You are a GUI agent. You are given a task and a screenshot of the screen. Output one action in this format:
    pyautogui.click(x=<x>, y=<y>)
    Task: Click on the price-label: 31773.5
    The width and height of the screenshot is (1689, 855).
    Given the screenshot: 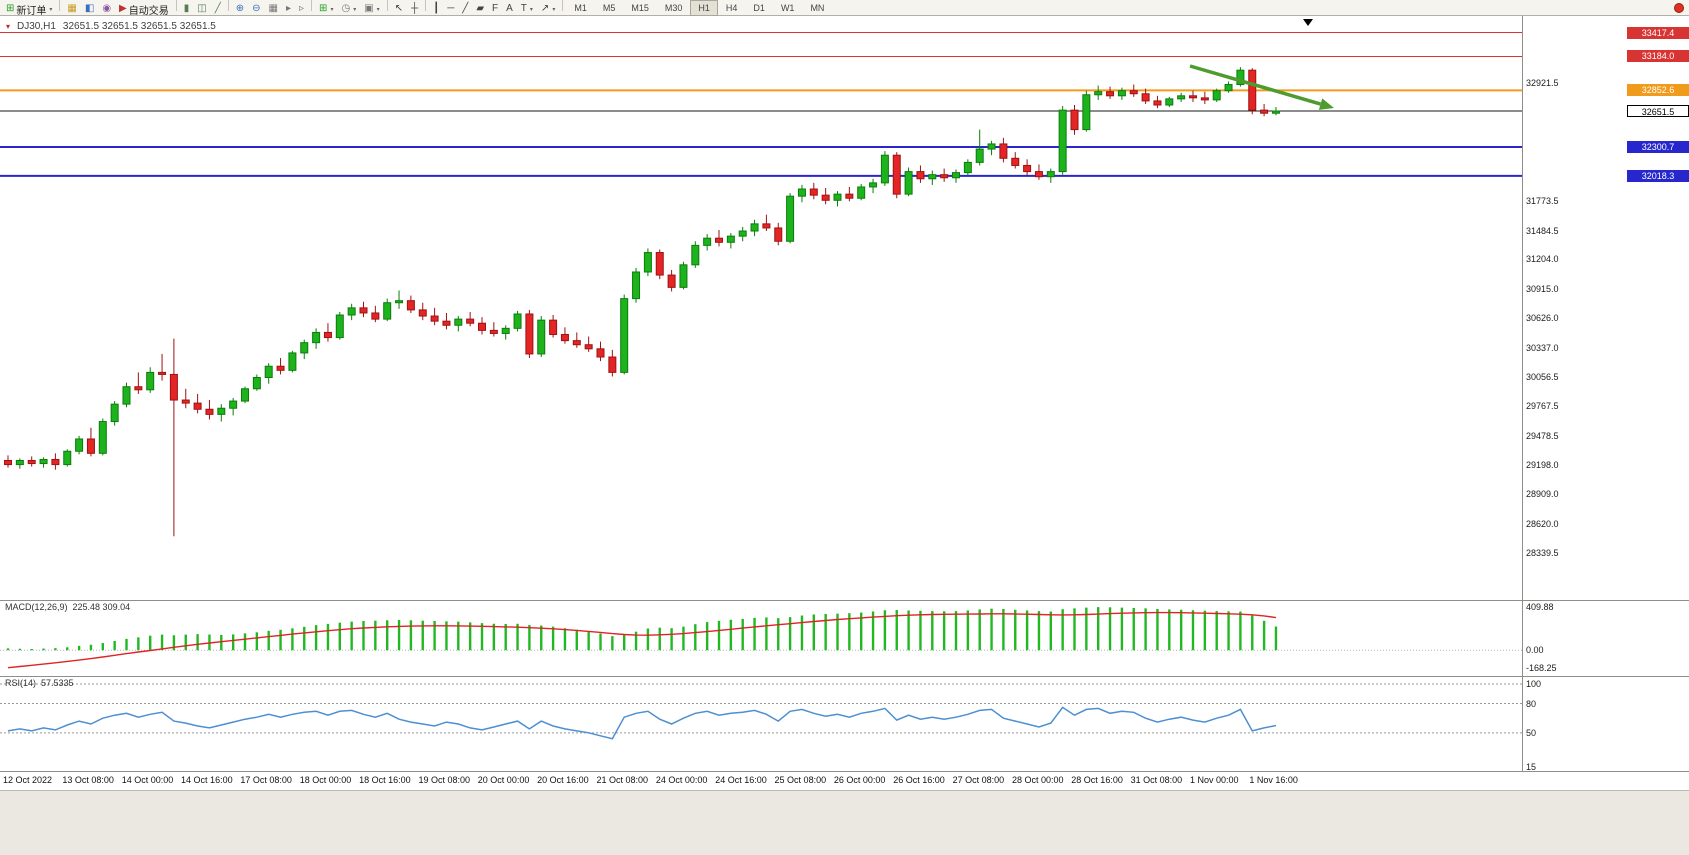 What is the action you would take?
    pyautogui.click(x=1542, y=200)
    